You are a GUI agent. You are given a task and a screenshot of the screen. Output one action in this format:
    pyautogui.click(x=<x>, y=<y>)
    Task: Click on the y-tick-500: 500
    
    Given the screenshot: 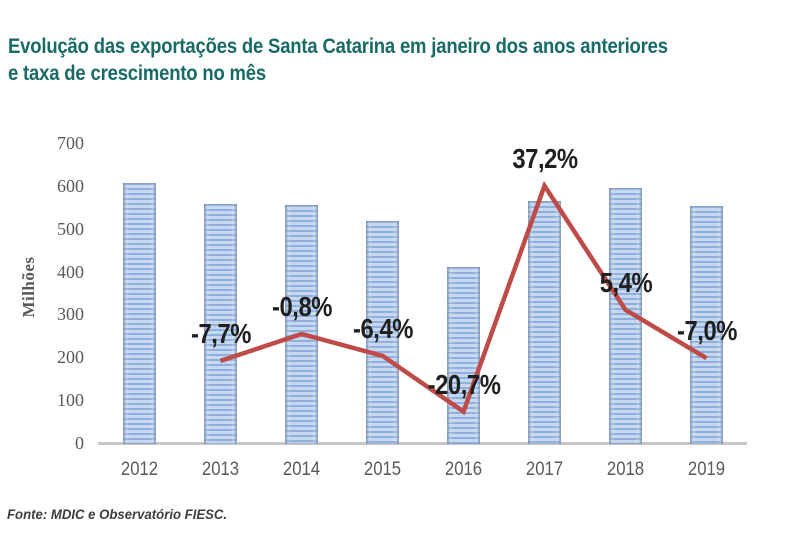 What is the action you would take?
    pyautogui.click(x=70, y=228)
    